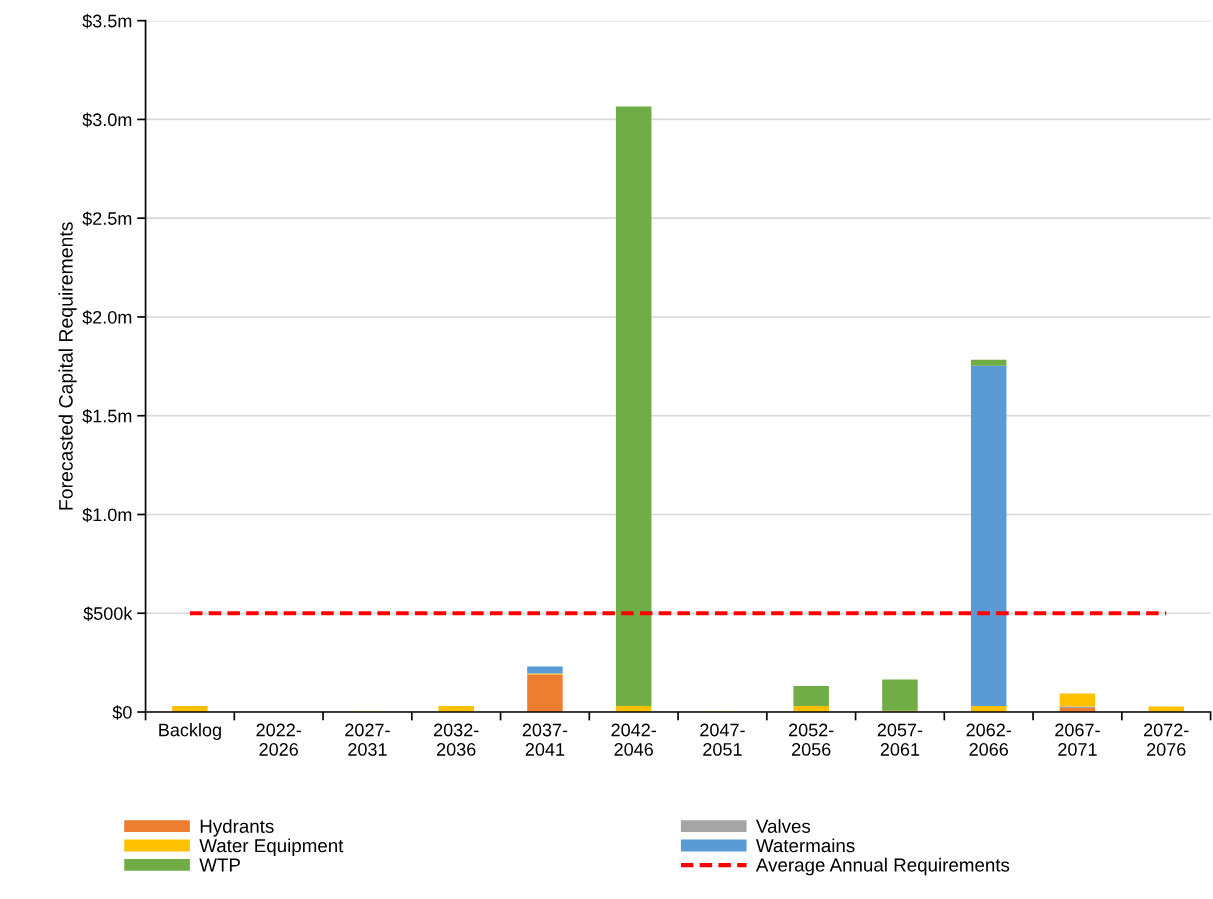 The width and height of the screenshot is (1213, 899). I want to click on y-tick-label: $3.0m, so click(107, 120).